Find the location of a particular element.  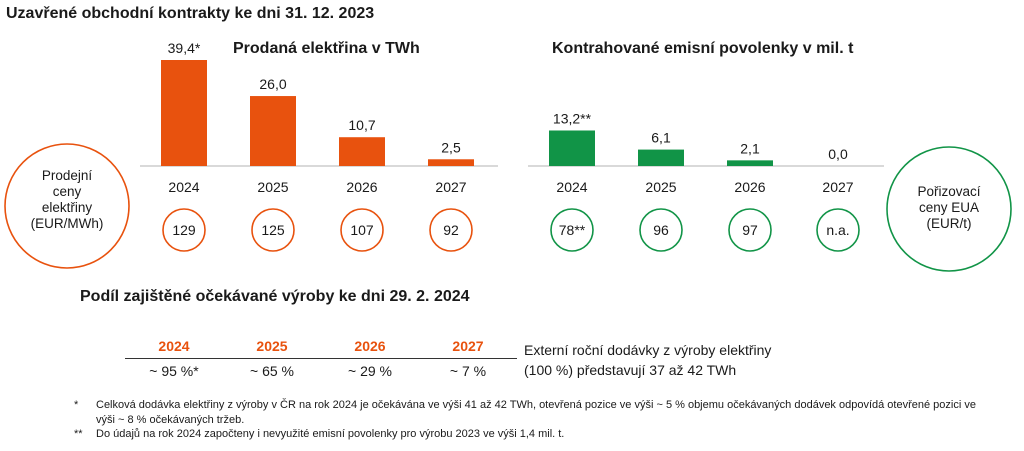

share-year: 2027 is located at coordinates (468, 346).